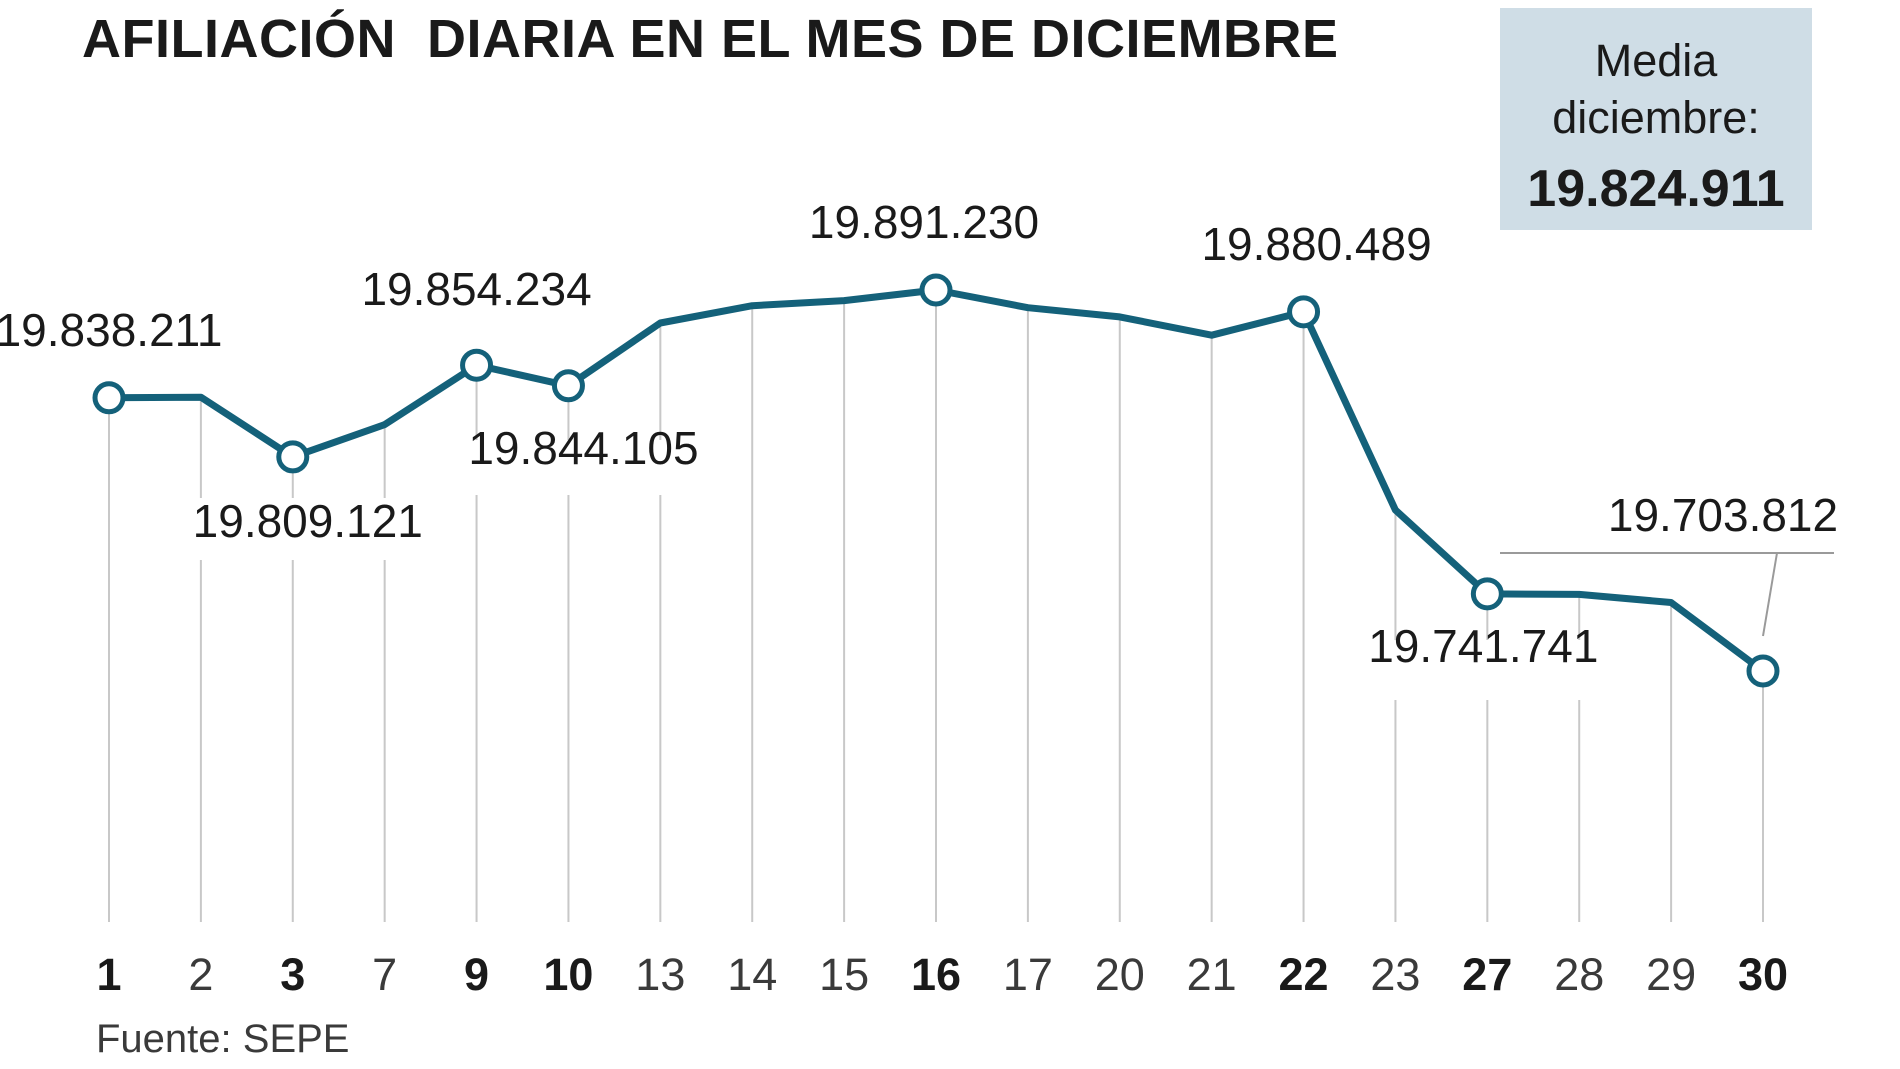 The height and width of the screenshot is (1069, 1900). What do you see at coordinates (1212, 974) in the screenshot?
I see `x-tick-label: 21` at bounding box center [1212, 974].